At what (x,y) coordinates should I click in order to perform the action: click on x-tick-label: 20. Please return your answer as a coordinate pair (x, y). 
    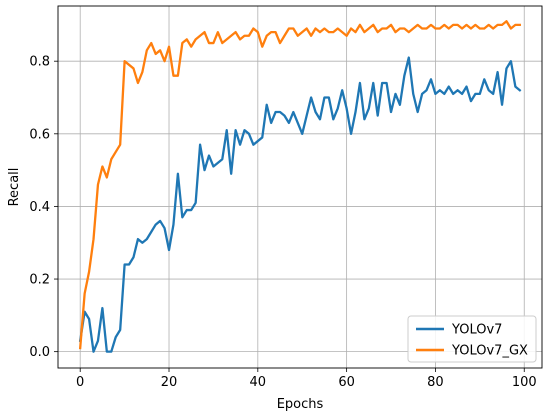
    Looking at the image, I should click on (169, 382).